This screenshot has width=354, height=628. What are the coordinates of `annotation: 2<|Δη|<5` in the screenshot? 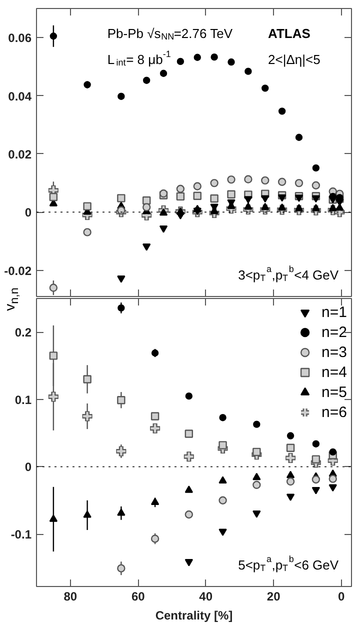 It's located at (294, 59).